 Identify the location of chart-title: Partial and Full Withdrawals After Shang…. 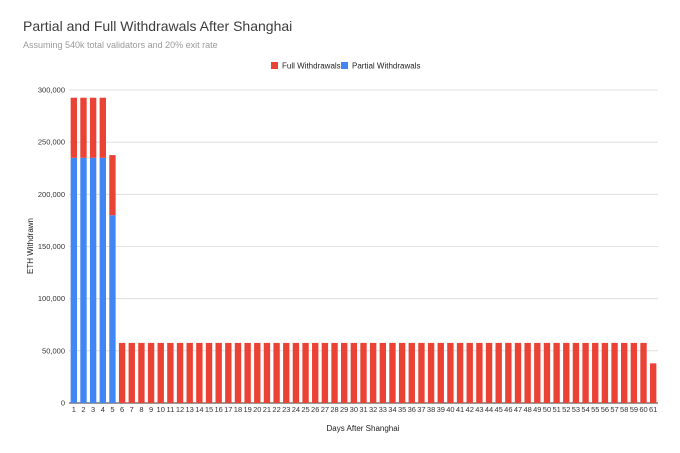
(158, 26).